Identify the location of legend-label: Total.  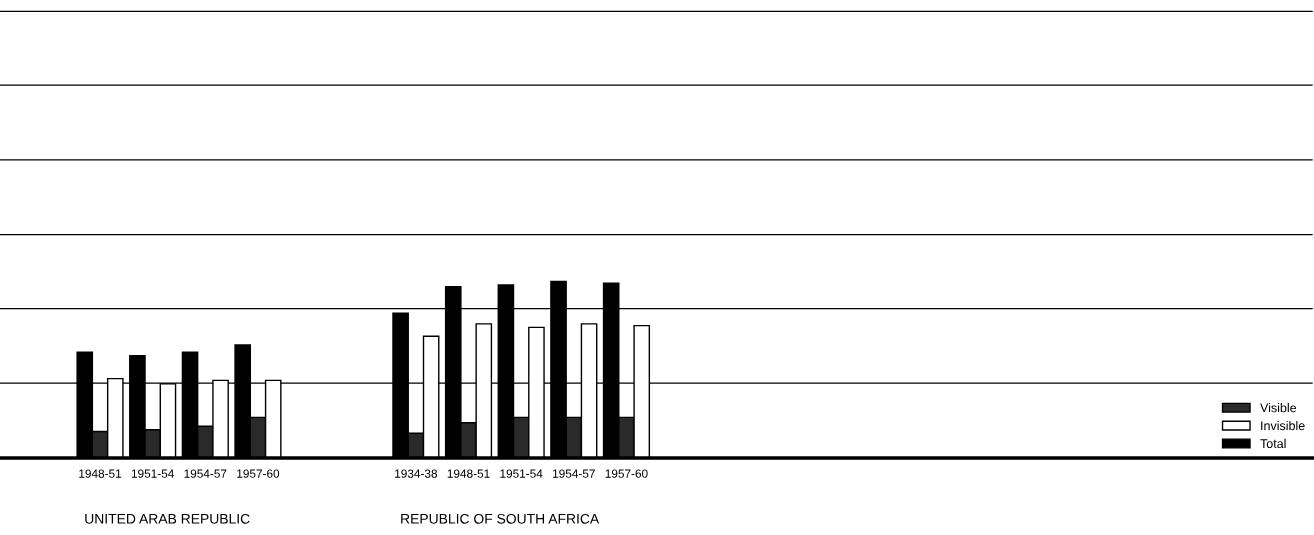
(1273, 443).